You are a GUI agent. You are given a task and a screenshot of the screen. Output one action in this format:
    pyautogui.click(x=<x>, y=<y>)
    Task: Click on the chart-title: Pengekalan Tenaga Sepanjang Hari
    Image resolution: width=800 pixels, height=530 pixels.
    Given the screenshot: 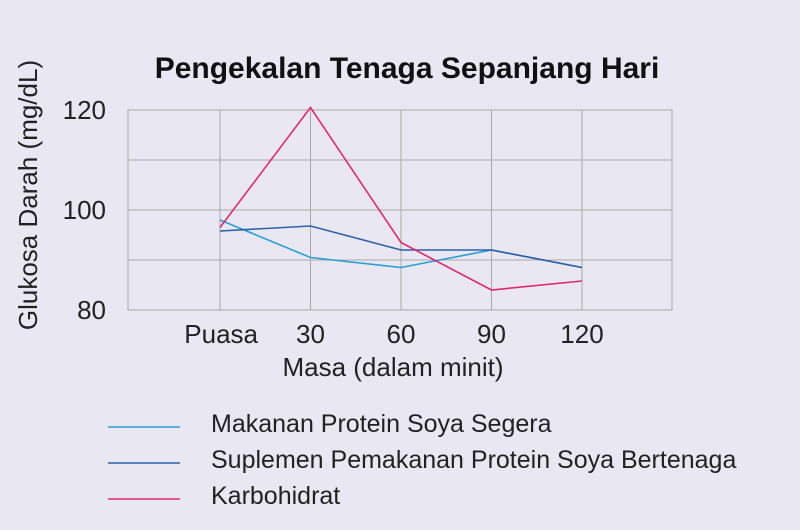 What is the action you would take?
    pyautogui.click(x=407, y=68)
    